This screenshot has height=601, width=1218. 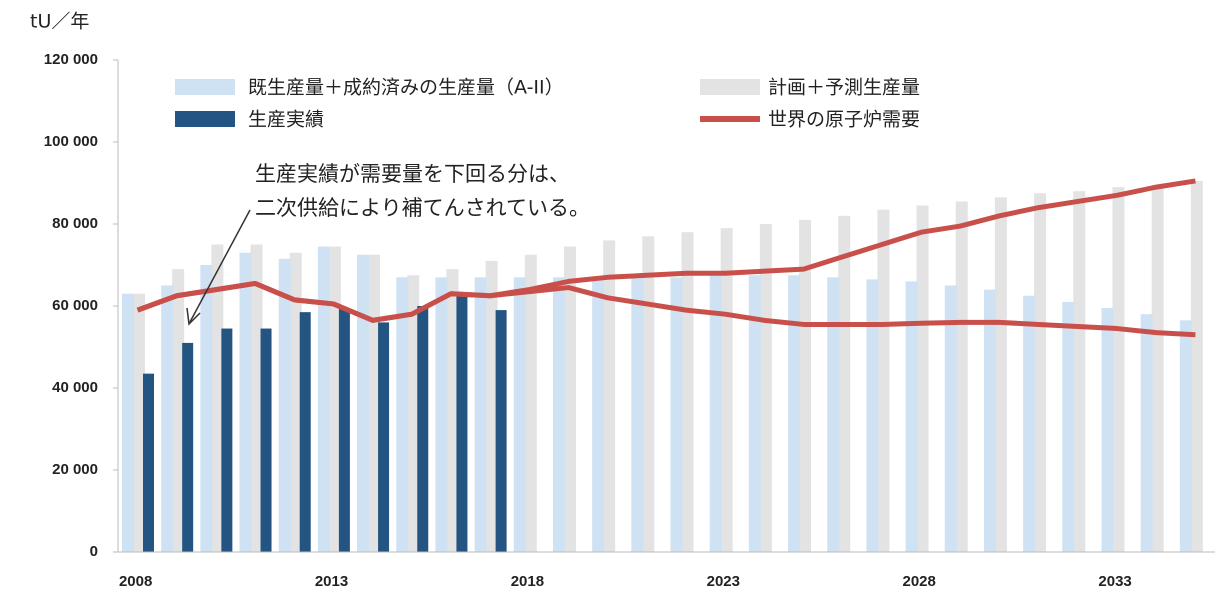 I want to click on arrow-head, so click(x=193, y=316).